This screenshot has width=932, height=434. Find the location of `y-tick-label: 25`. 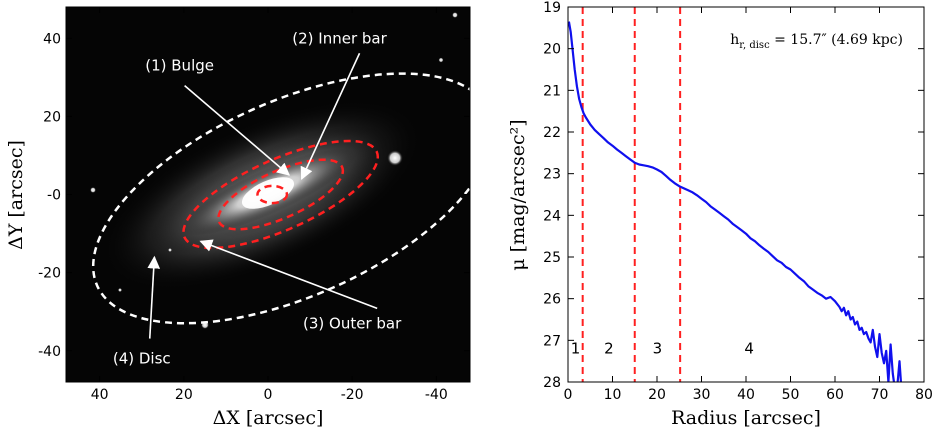

y-tick-label: 25 is located at coordinates (552, 258).